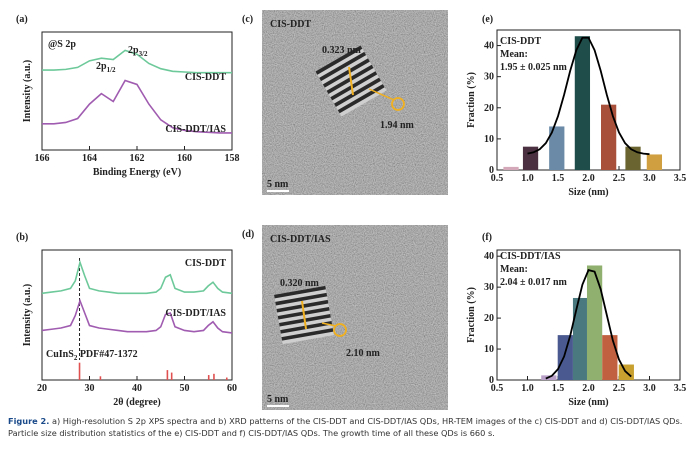 The width and height of the screenshot is (700, 455). I want to click on x-axis-label: Size (nm), so click(588, 402).